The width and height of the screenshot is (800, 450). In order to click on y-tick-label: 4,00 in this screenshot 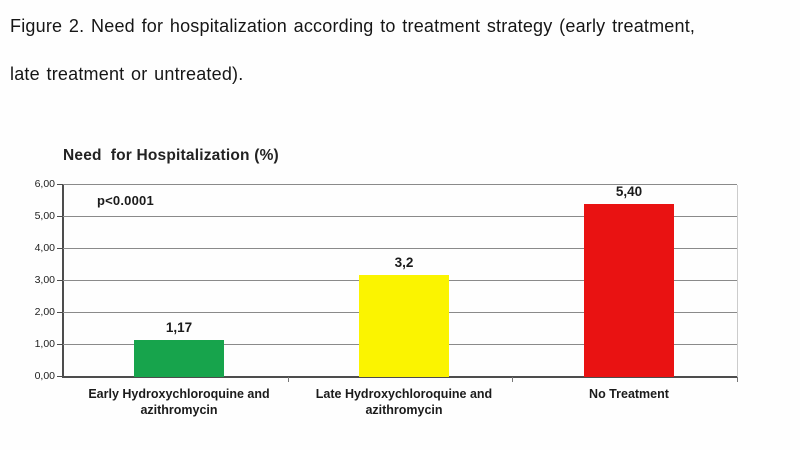, I will do `click(44, 248)`.